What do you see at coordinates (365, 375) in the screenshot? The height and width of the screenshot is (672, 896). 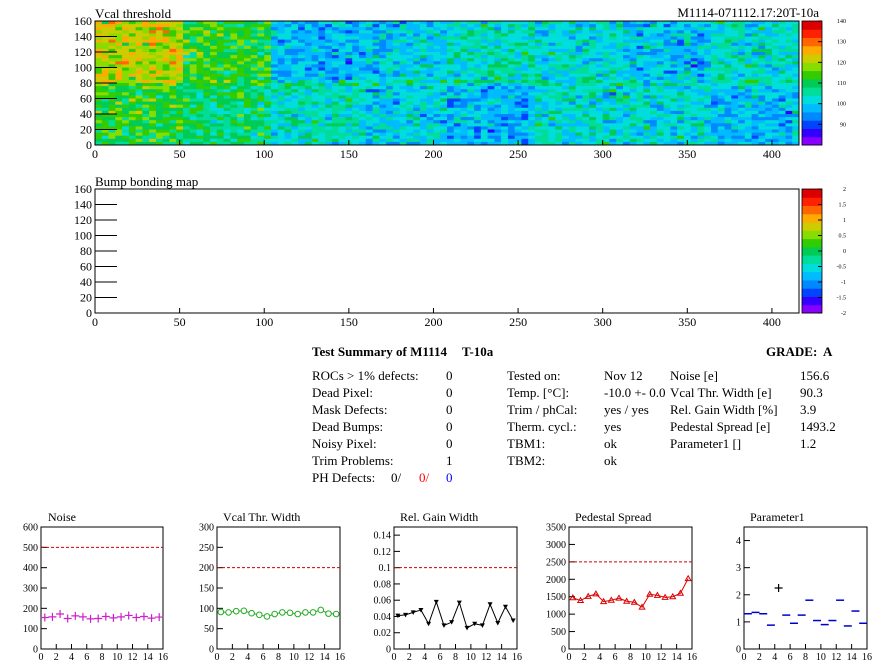 I see `left-label-0: ROCs > 1% defects:` at bounding box center [365, 375].